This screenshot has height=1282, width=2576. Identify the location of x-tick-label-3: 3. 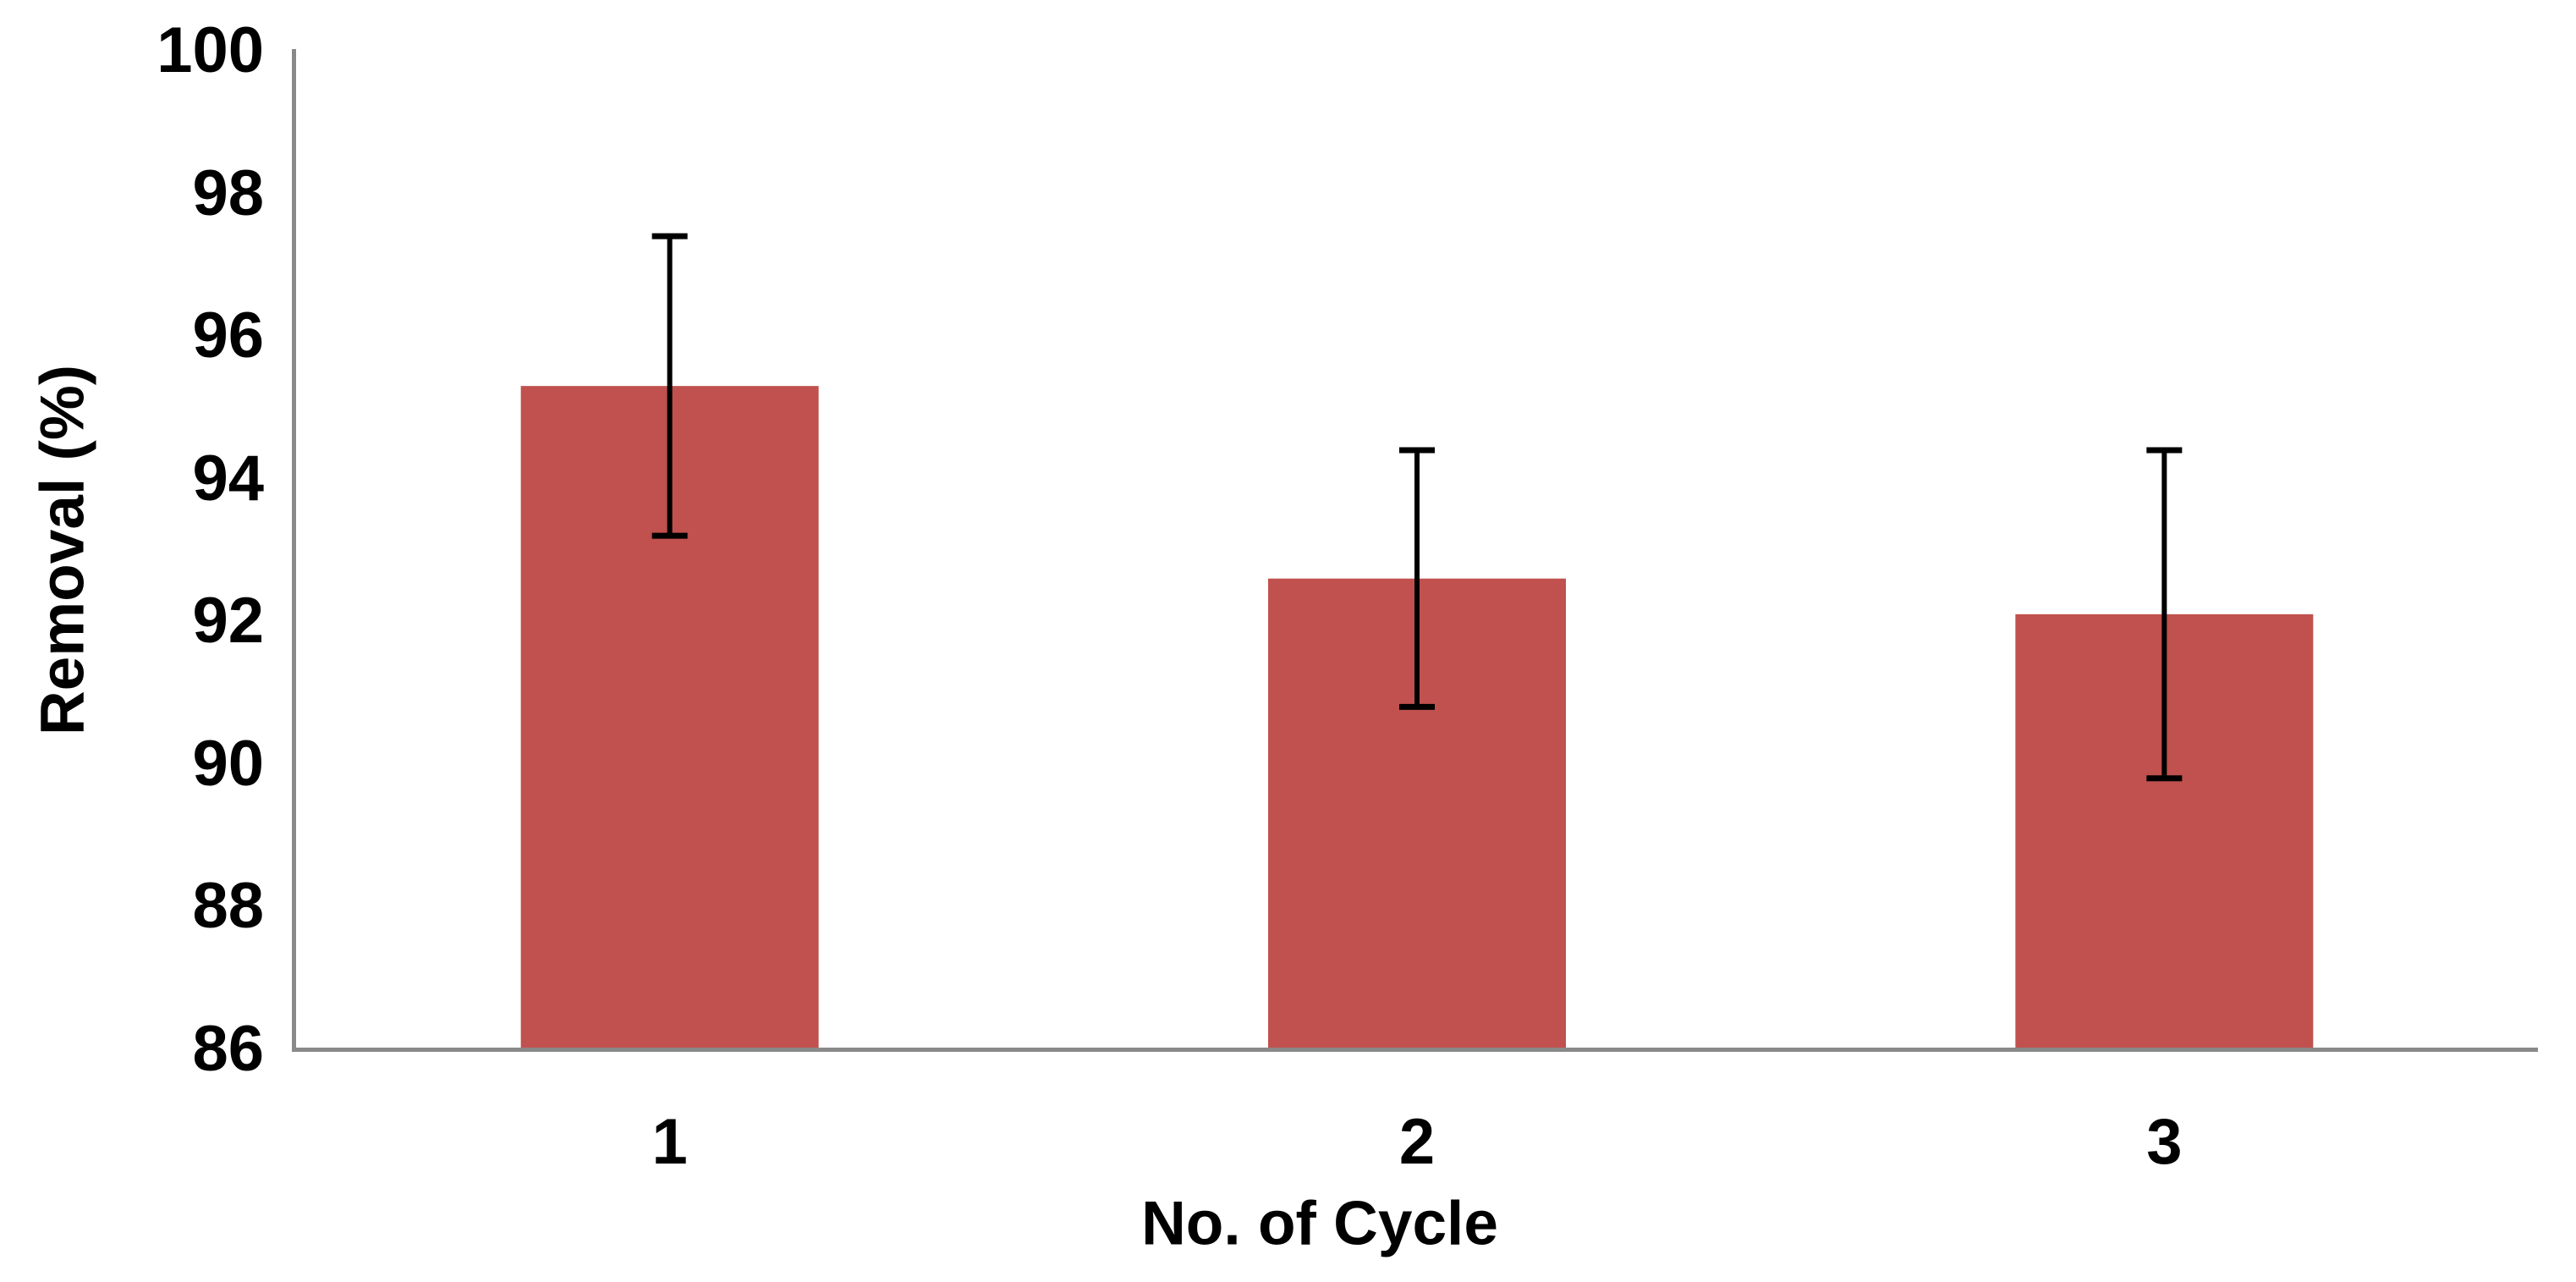
(2164, 1142).